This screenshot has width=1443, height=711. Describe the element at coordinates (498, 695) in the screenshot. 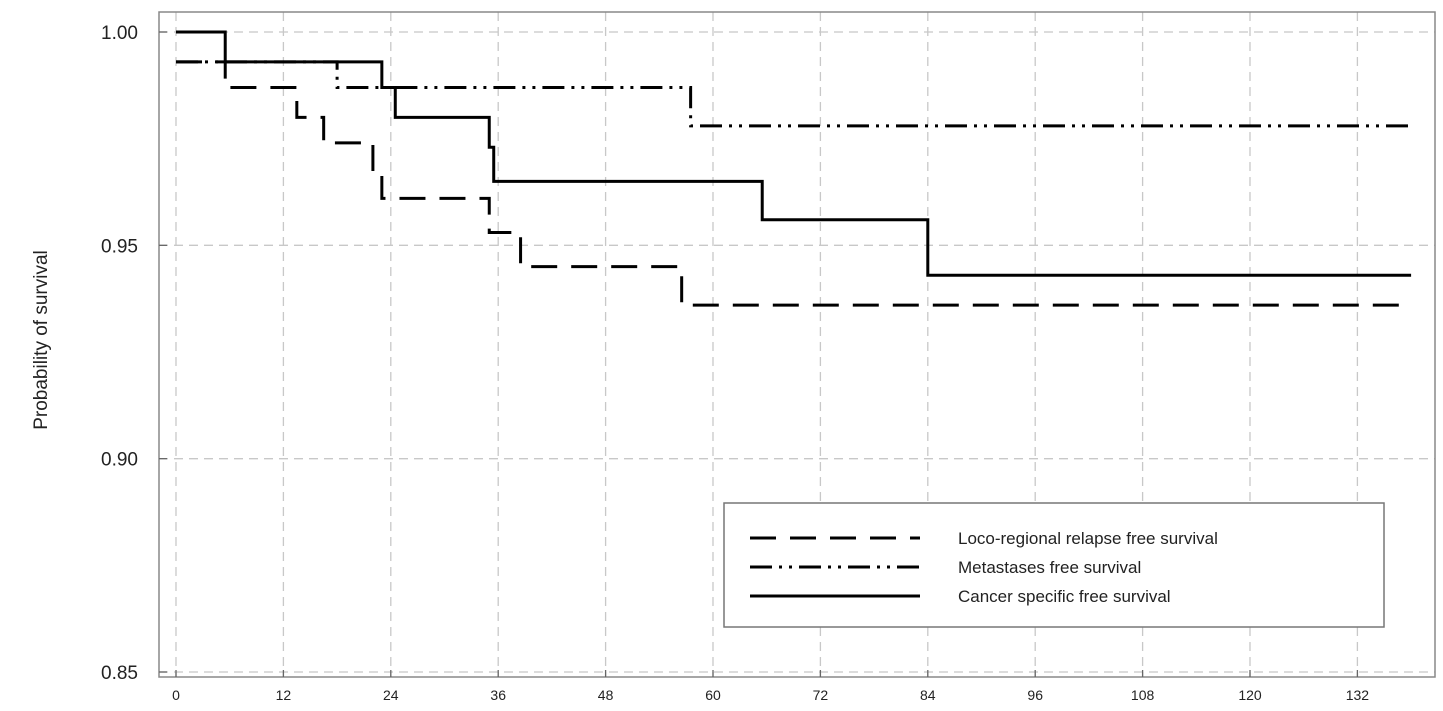

I see `x-tick-label: 36` at that location.